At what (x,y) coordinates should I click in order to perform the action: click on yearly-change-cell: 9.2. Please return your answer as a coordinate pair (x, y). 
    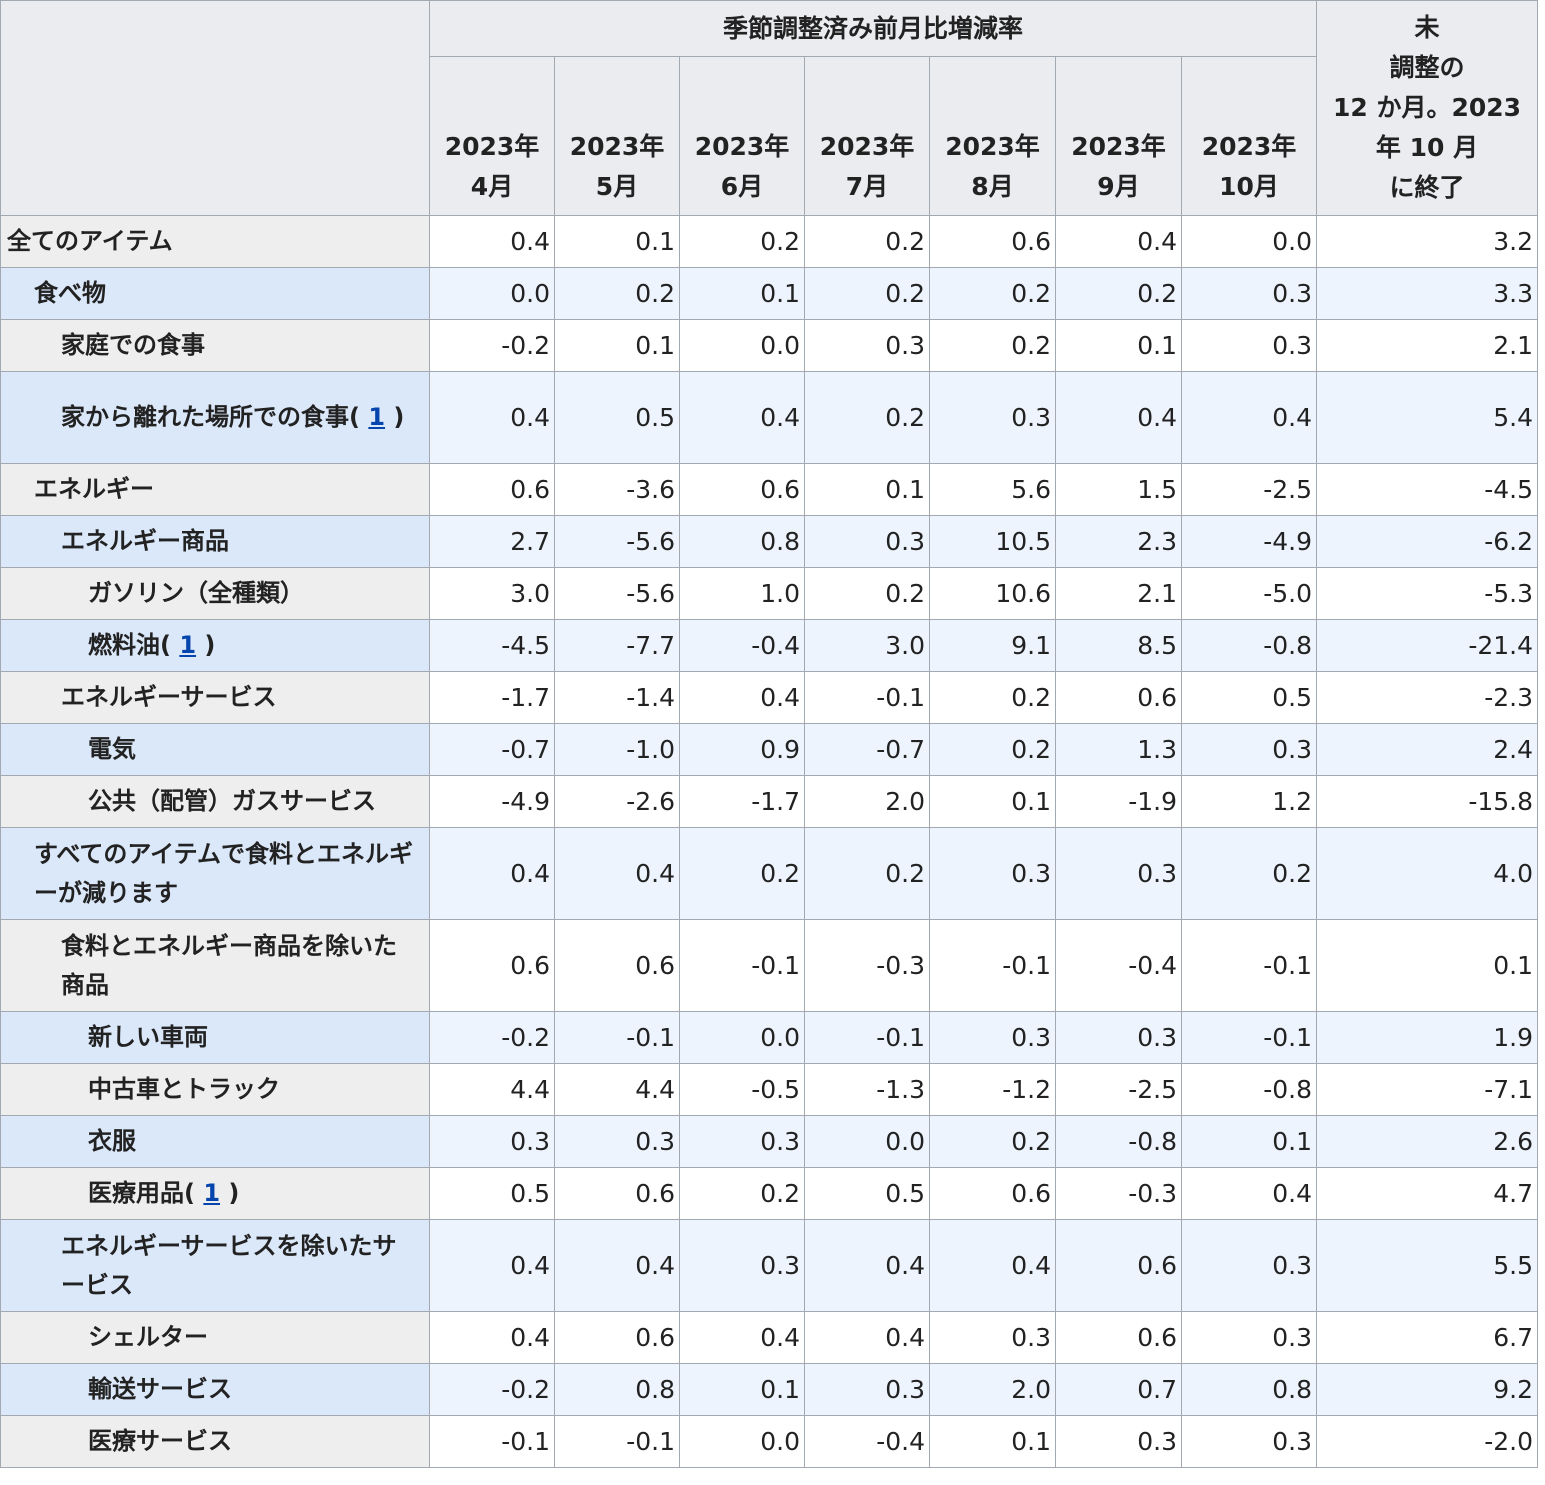
    Looking at the image, I should click on (1427, 1389).